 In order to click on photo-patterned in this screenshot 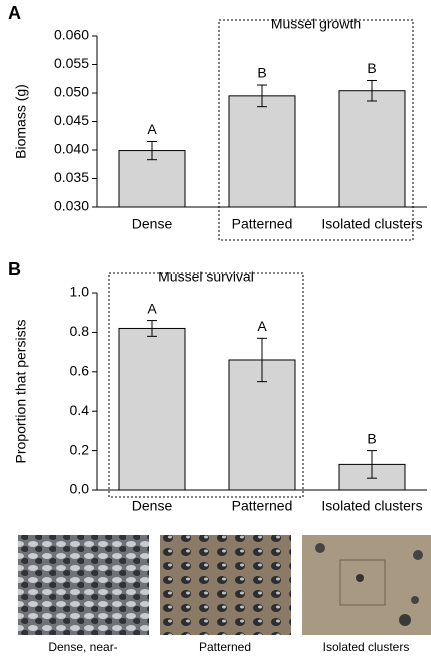, I will do `click(225, 585)`.